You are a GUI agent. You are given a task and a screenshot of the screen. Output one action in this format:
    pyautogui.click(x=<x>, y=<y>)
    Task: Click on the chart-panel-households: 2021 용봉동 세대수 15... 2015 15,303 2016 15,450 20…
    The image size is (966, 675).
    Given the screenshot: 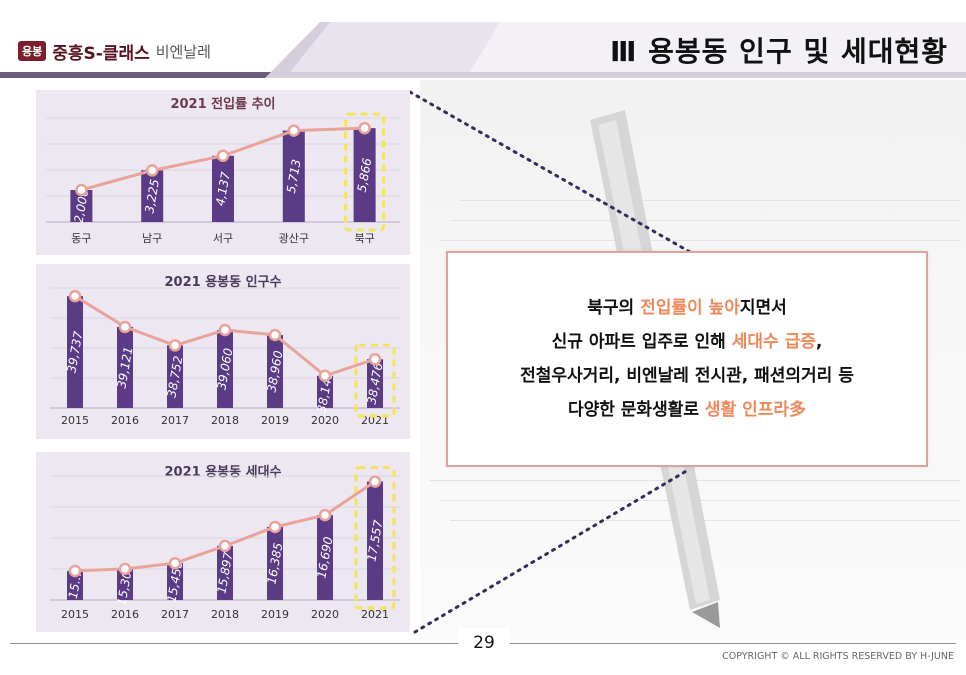 What is the action you would take?
    pyautogui.click(x=223, y=542)
    